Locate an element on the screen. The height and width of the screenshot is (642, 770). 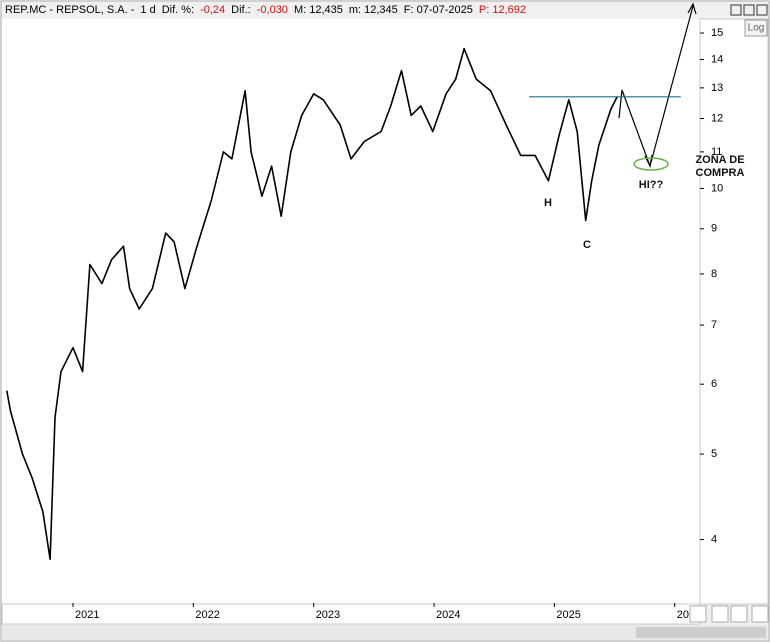
header-field: -0,24 is located at coordinates (212, 10).